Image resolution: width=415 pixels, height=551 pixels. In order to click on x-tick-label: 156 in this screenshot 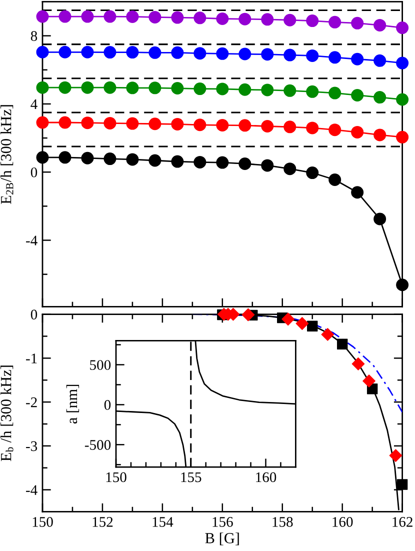, I will do `click(222, 522)`.